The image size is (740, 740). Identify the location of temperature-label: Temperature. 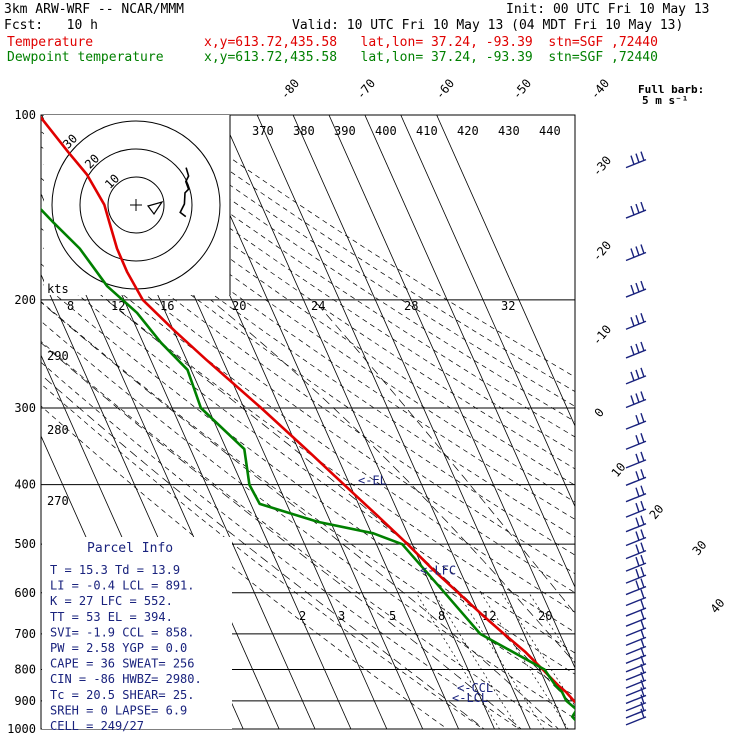
(50, 42).